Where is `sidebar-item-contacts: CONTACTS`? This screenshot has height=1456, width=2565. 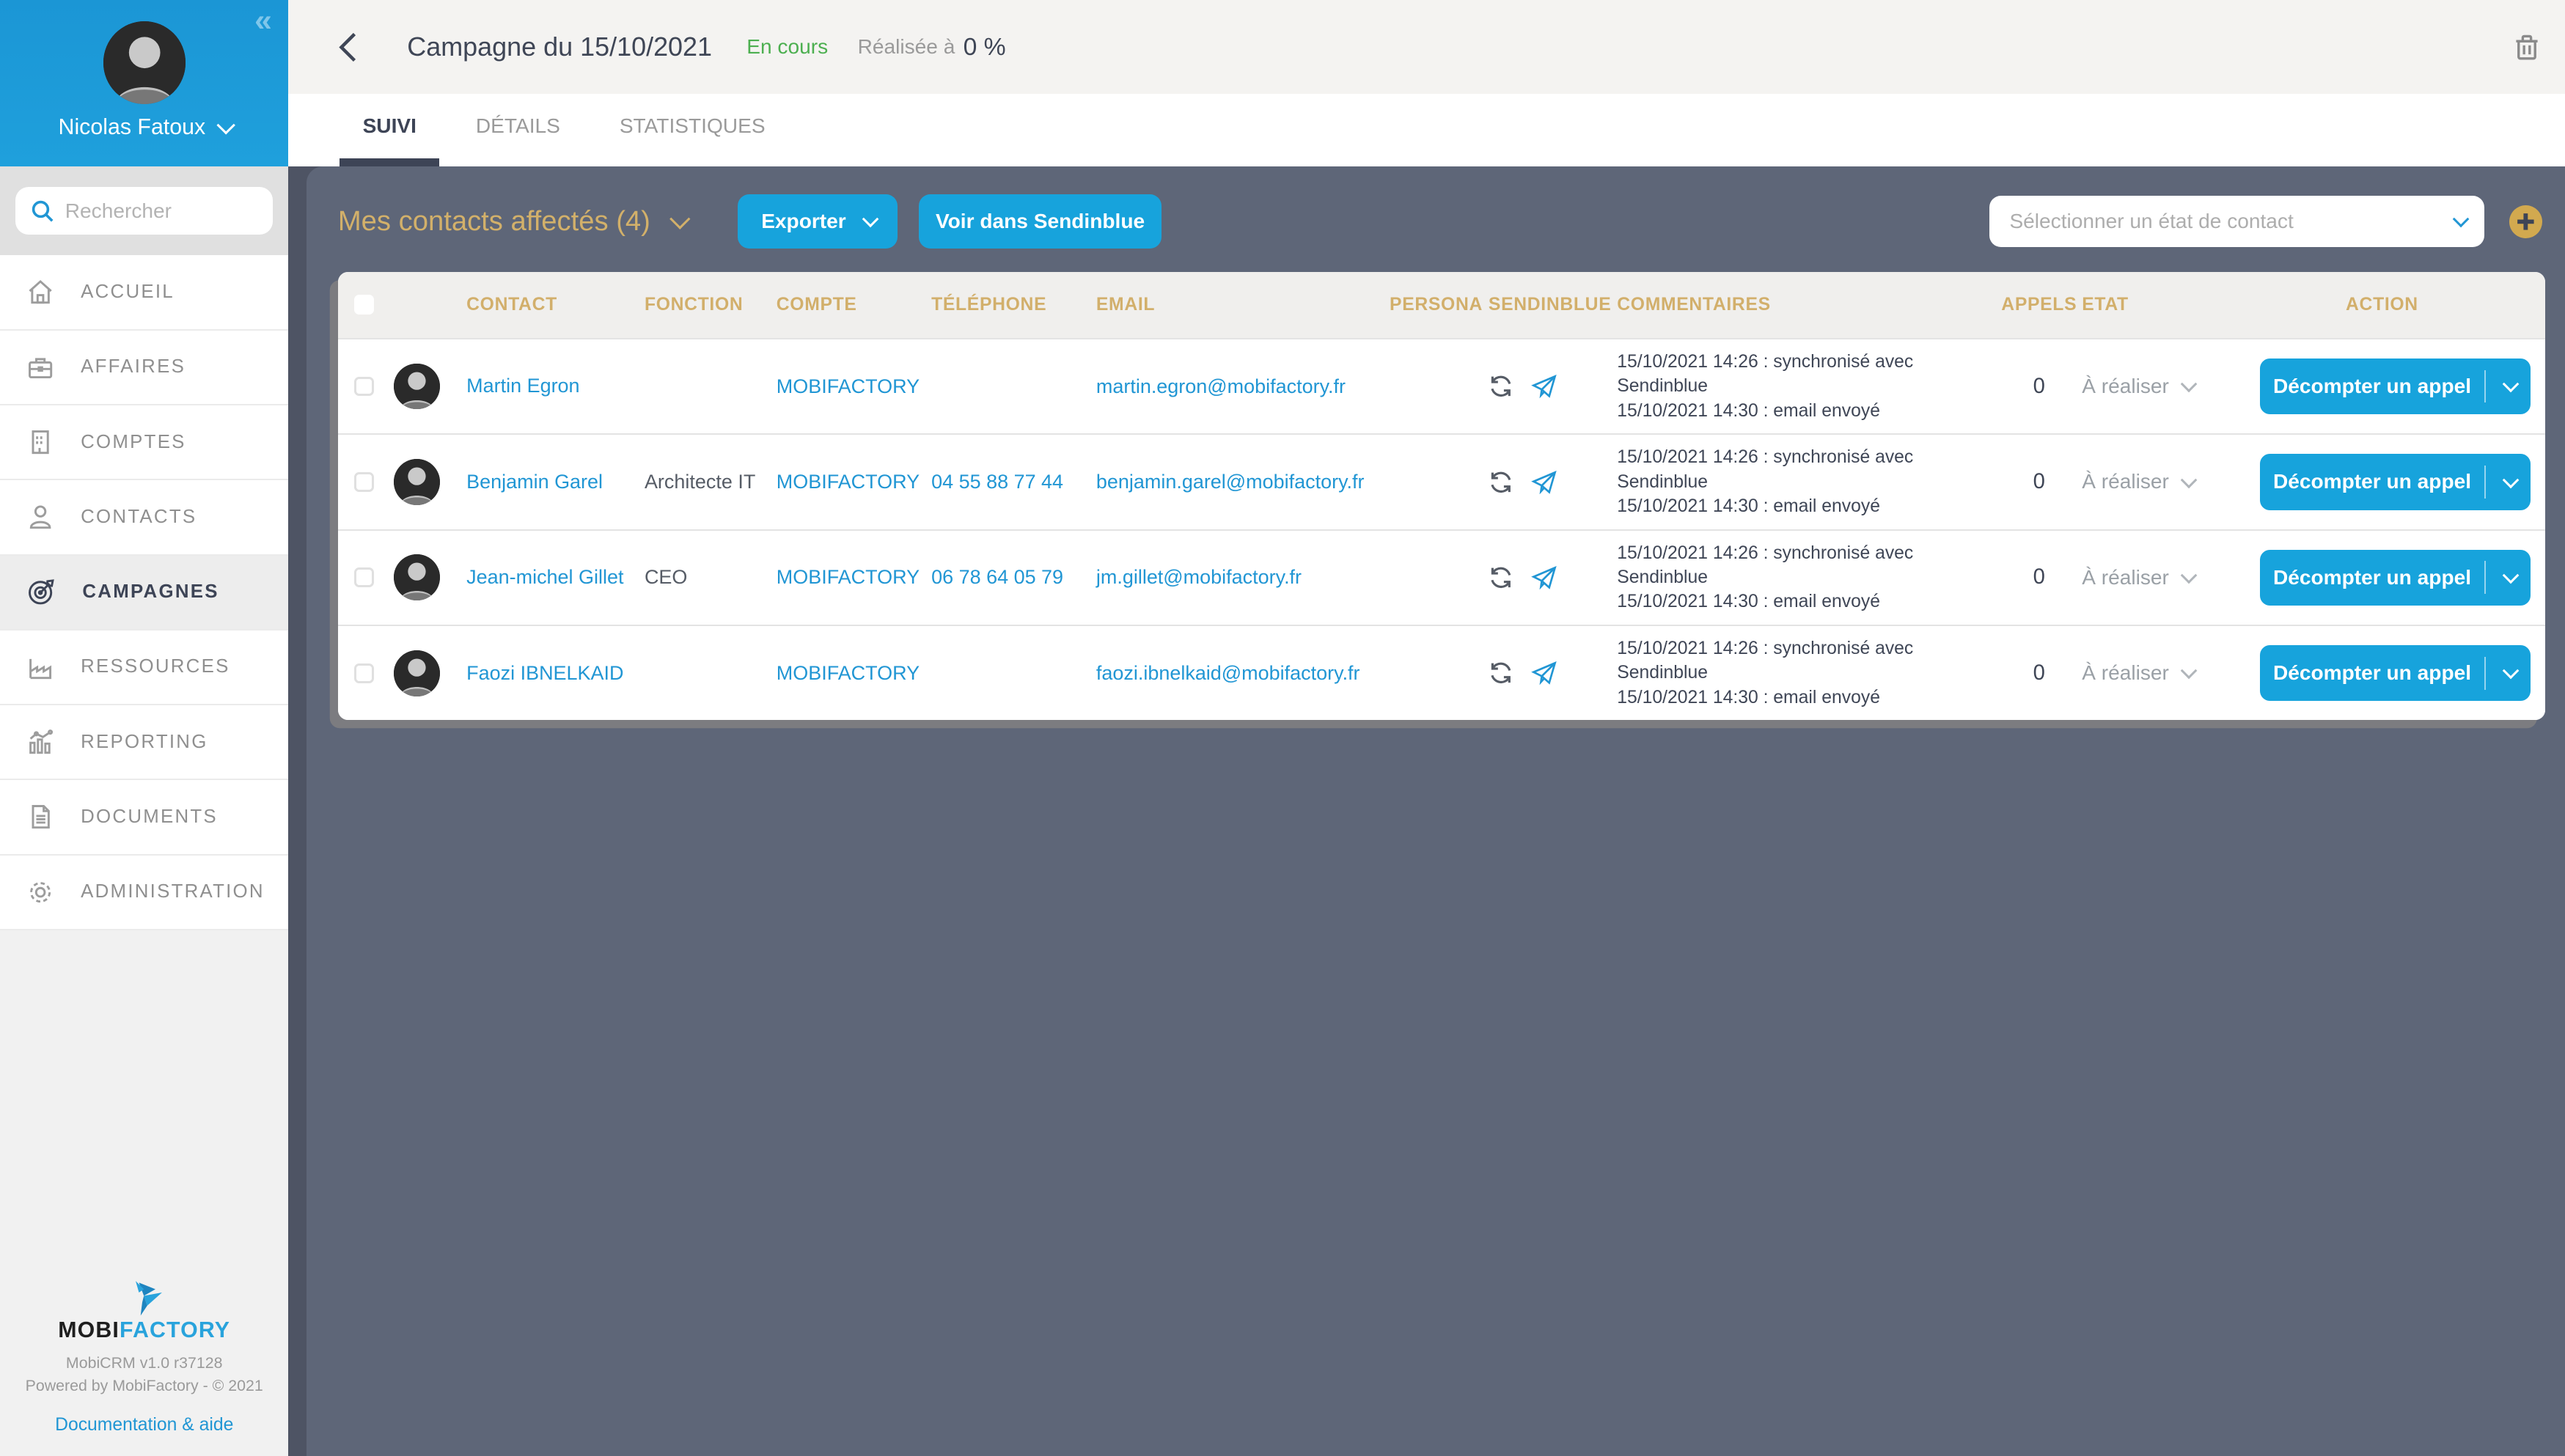
sidebar-item-contacts: CONTACTS is located at coordinates (144, 518).